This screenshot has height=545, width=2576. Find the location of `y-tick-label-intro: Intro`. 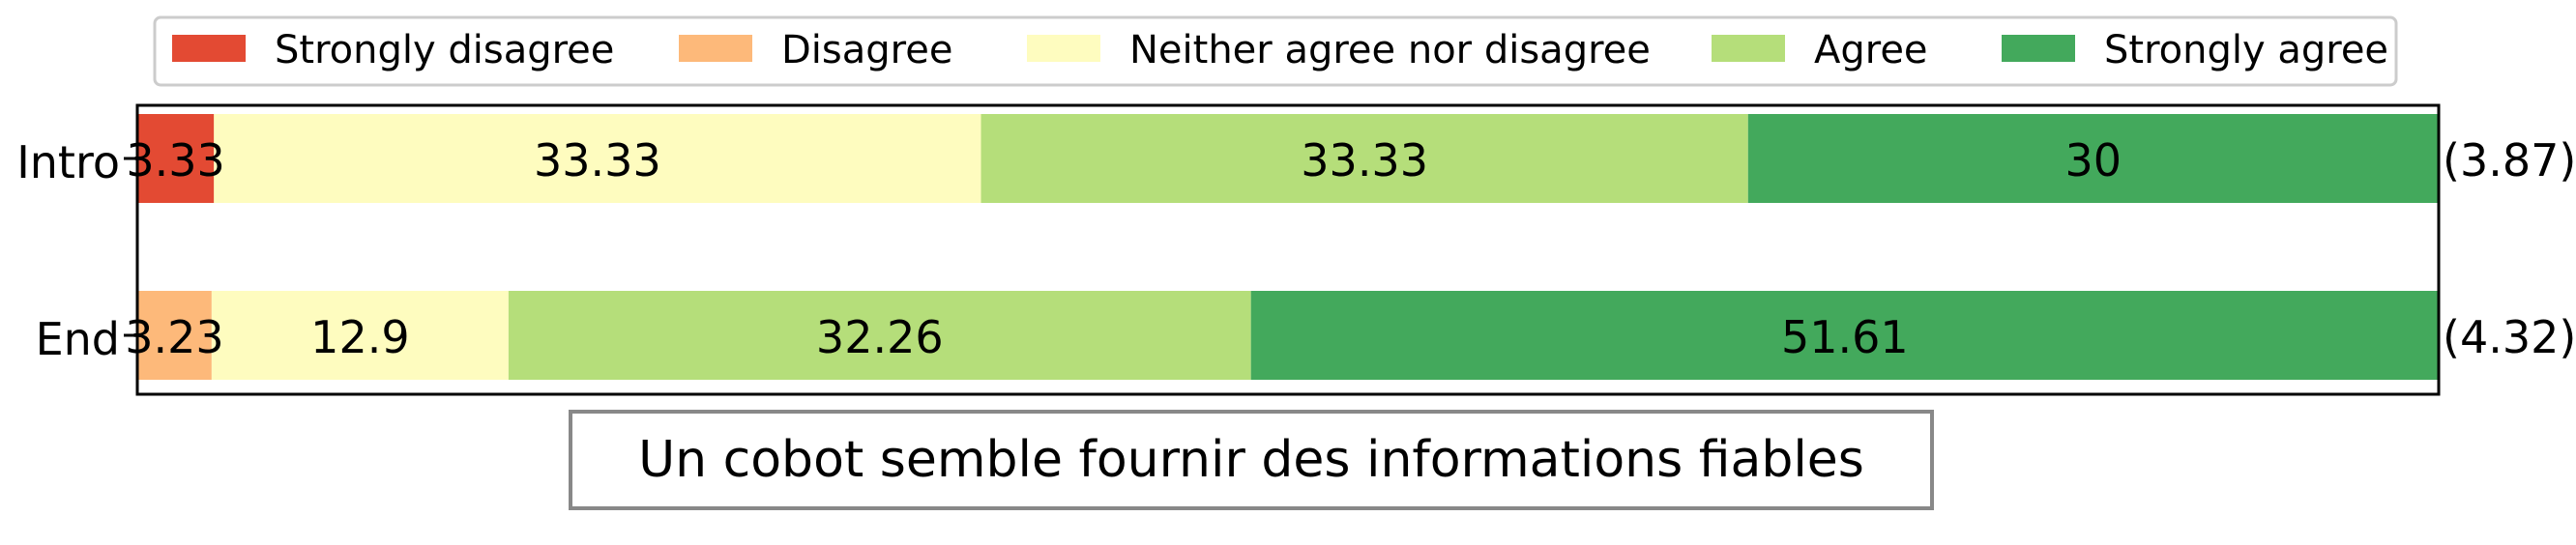

y-tick-label-intro: Intro is located at coordinates (68, 162).